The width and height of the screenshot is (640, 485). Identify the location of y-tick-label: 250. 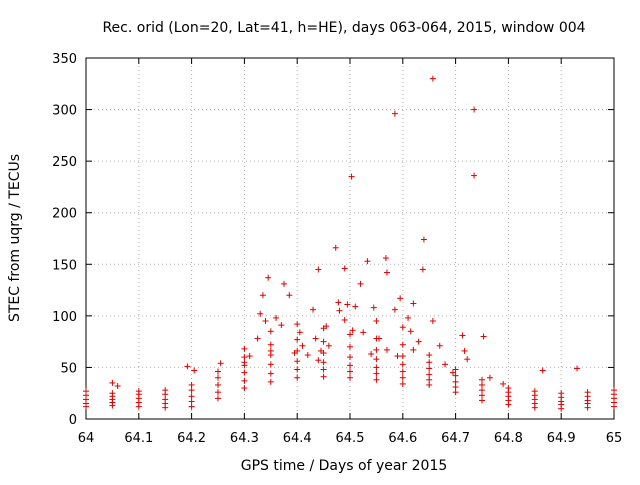
(64, 162).